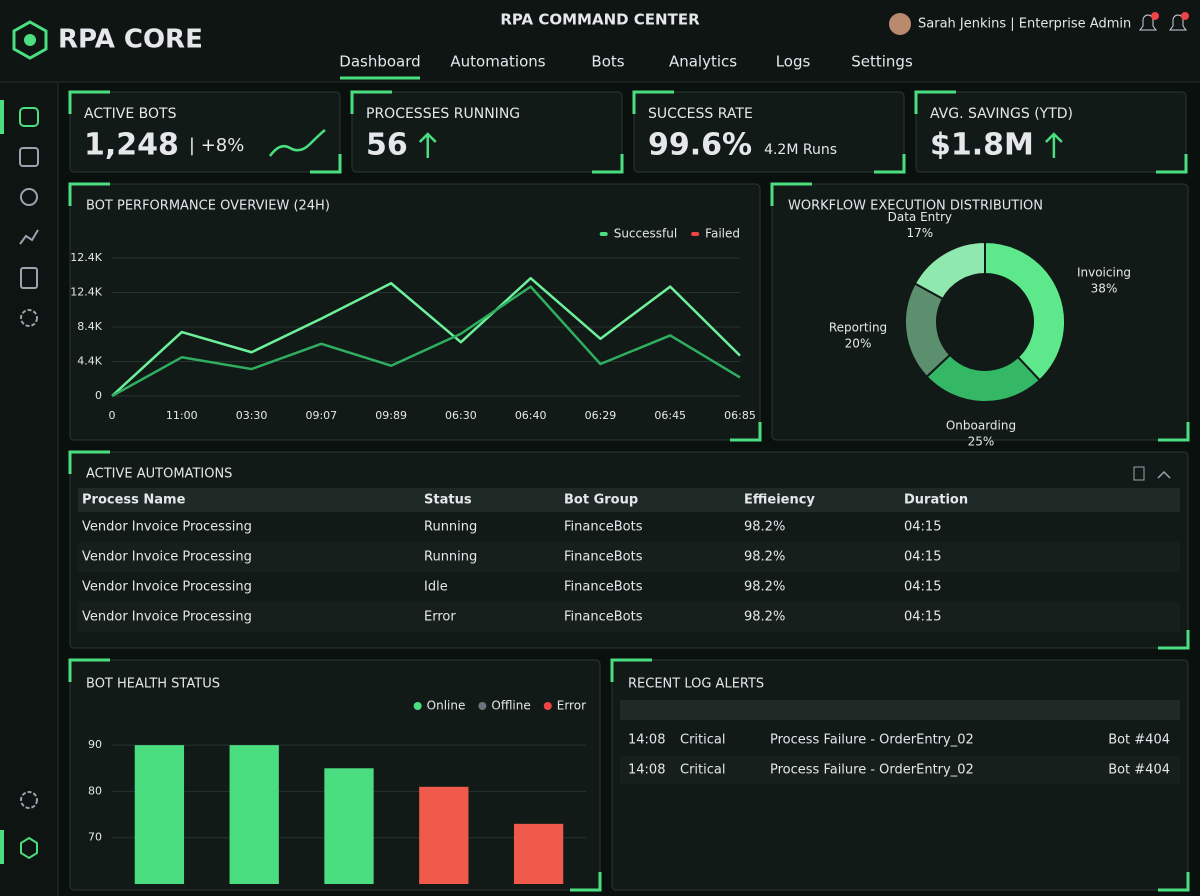 The height and width of the screenshot is (896, 1200). Describe the element at coordinates (321, 415) in the screenshot. I see `x-tick-label: 09:07` at that location.